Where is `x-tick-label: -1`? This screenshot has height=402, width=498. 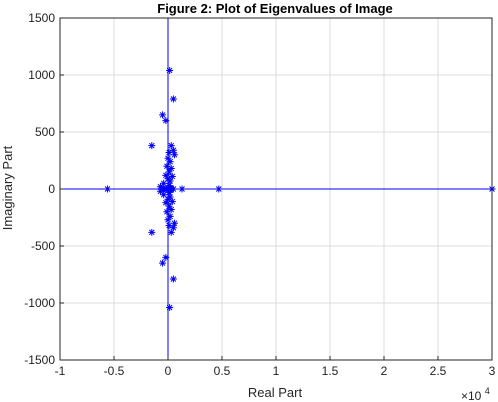 x-tick-label: -1 is located at coordinates (60, 371).